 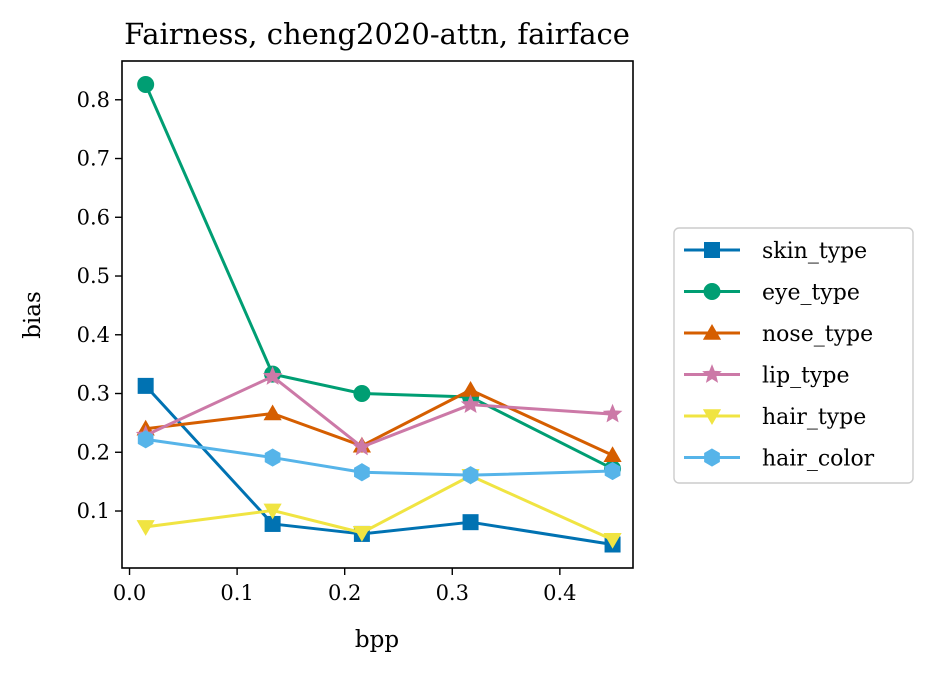 What do you see at coordinates (99, 305) in the screenshot?
I see `y-axis: 0.1 0.2 0.3 0.4 0.5 0.6 0.7 0.8` at bounding box center [99, 305].